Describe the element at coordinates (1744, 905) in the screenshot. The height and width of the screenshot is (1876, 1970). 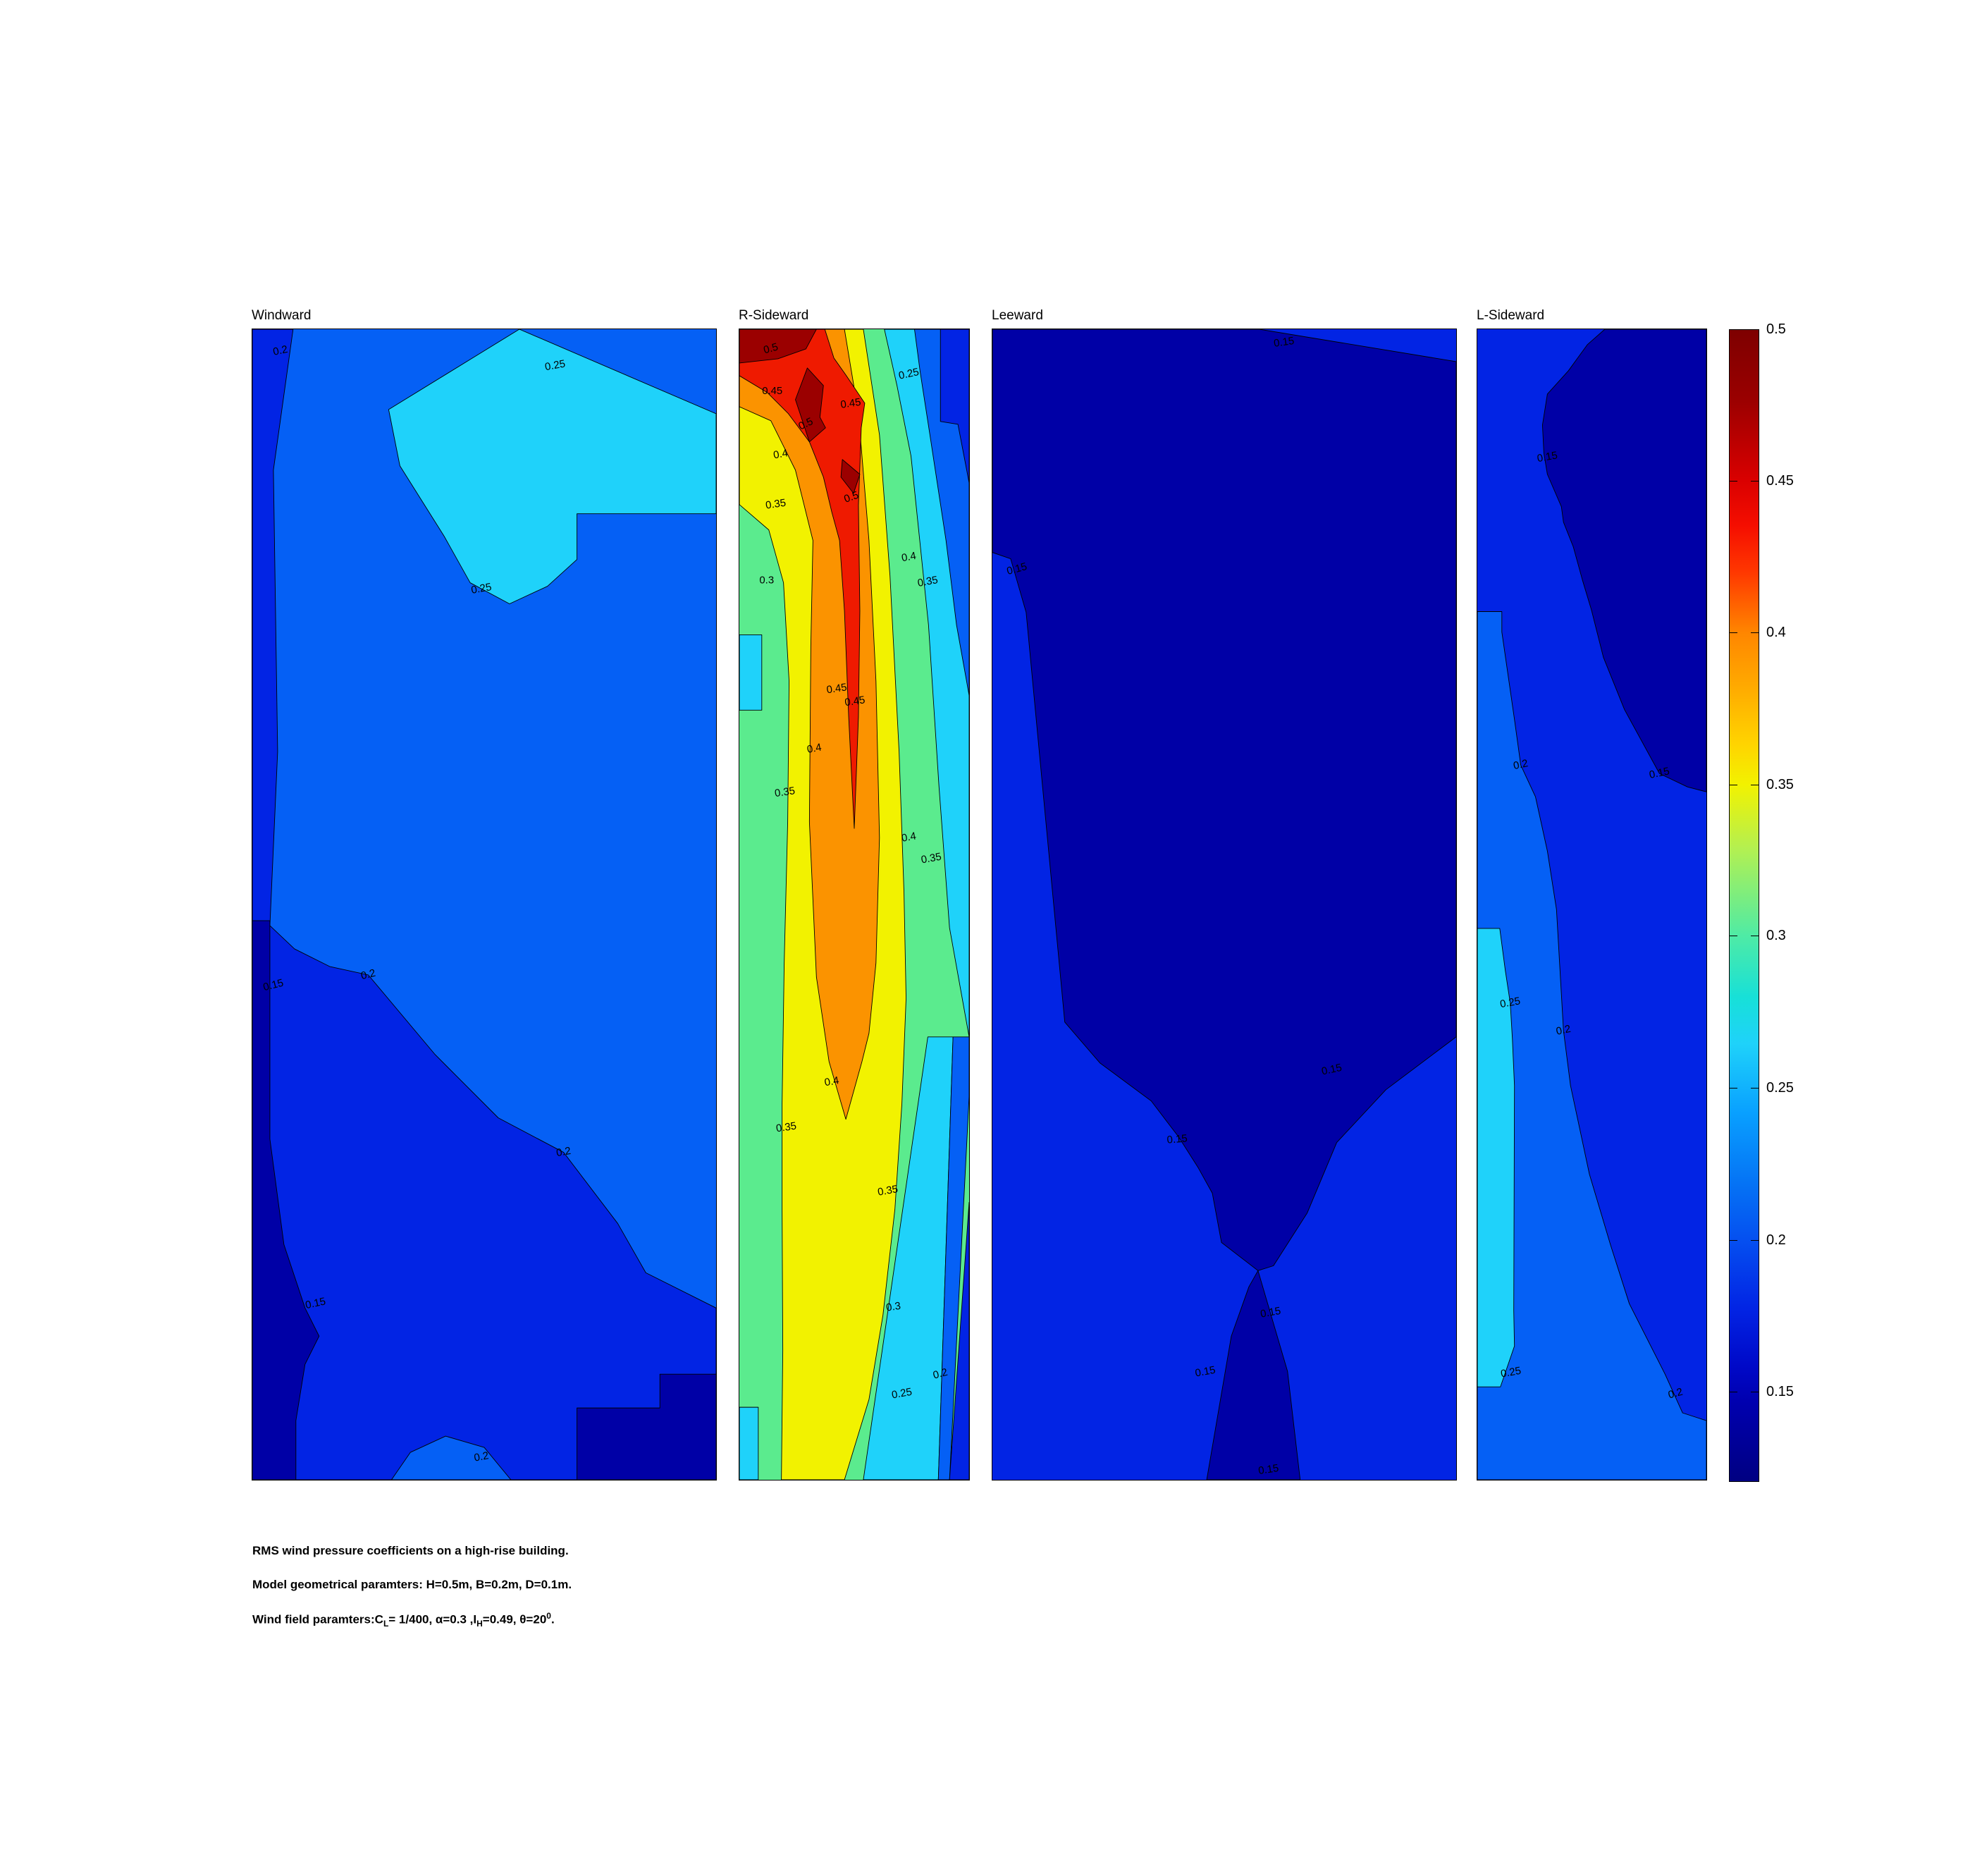
I see `colorbar` at that location.